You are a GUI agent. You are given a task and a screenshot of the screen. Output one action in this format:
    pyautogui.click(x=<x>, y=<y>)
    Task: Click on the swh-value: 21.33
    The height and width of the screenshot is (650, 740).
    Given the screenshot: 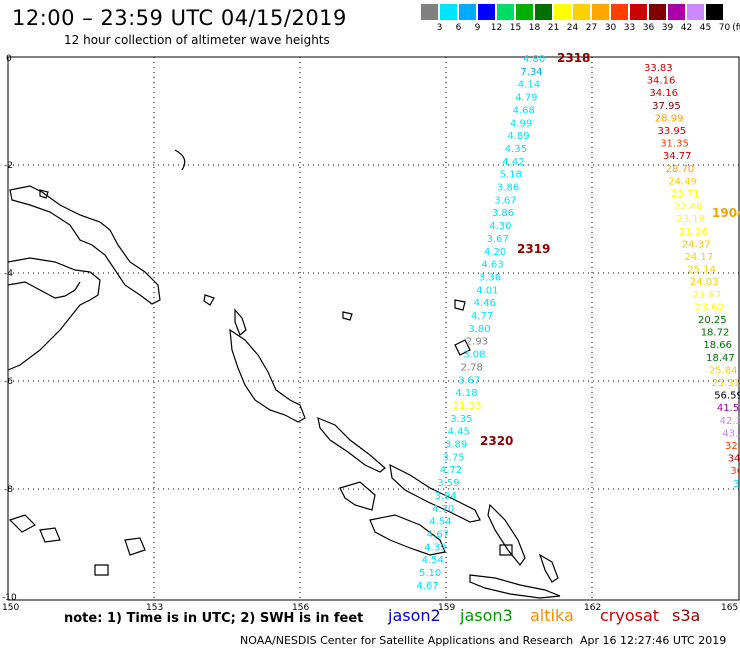 What is the action you would take?
    pyautogui.click(x=467, y=406)
    